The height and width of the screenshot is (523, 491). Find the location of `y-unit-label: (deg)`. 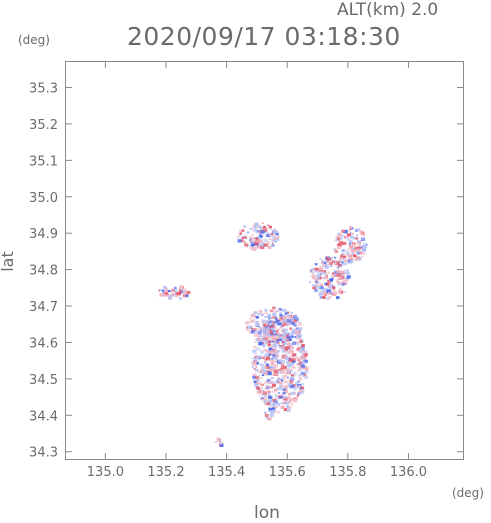

y-unit-label: (deg) is located at coordinates (34, 40).